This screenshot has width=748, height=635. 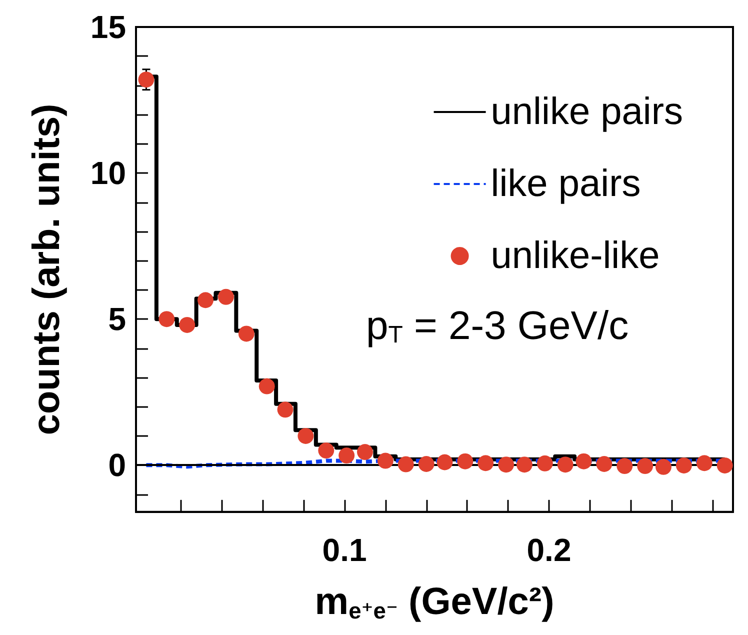 I want to click on y-tick-label: 15, so click(x=108, y=27).